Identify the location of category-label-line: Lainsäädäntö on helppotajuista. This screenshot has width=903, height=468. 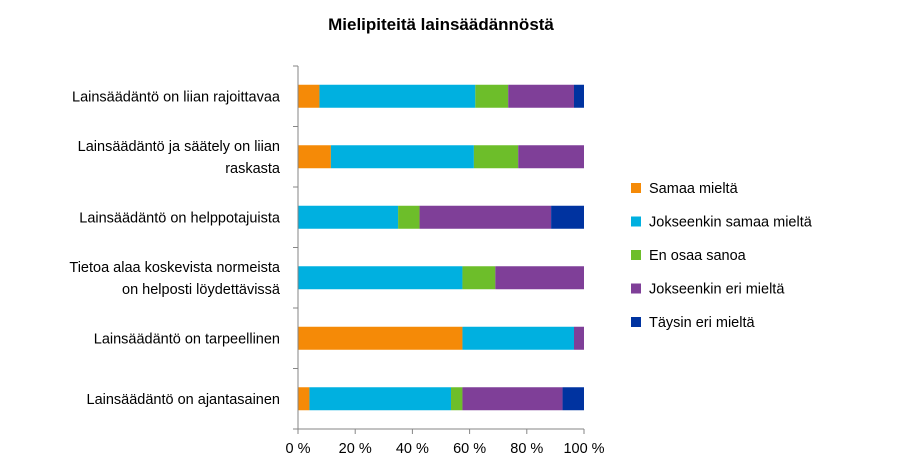
(180, 218).